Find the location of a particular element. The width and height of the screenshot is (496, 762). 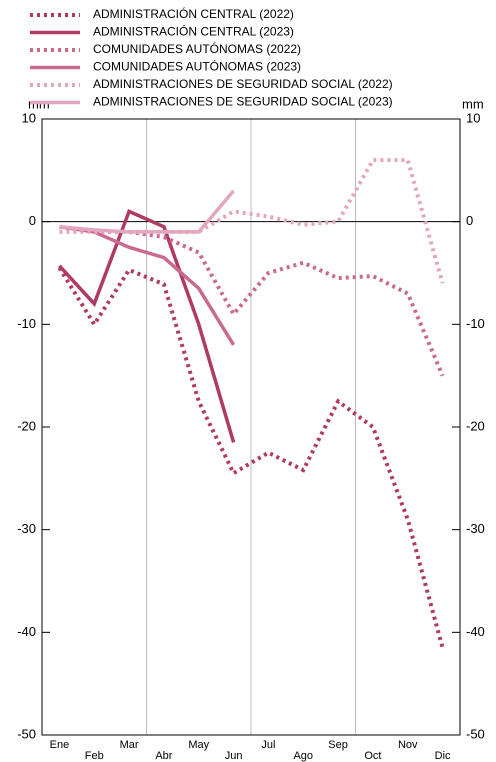

y2-tick-label: 10 is located at coordinates (473, 117).